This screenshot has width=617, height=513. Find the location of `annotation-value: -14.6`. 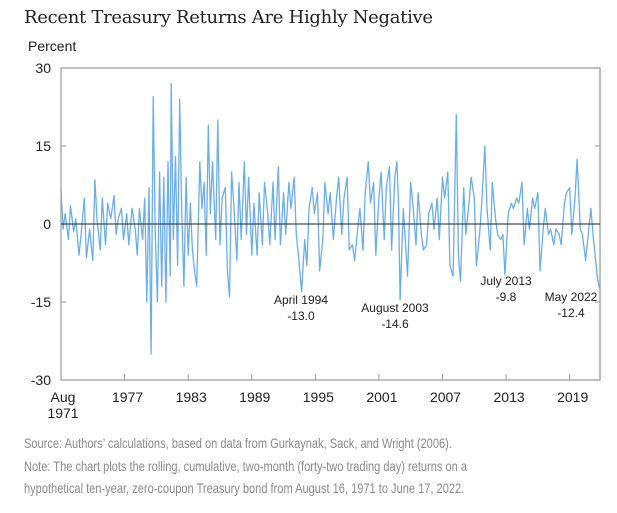

annotation-value: -14.6 is located at coordinates (395, 324).